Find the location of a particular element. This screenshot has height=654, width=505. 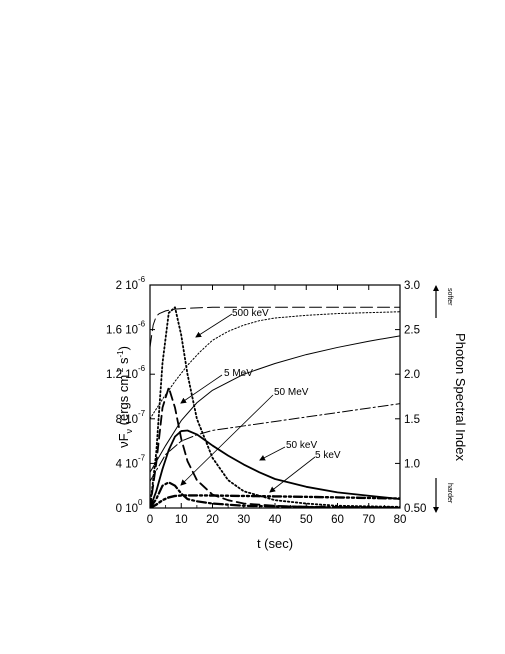

x-tick-label: 70 is located at coordinates (368, 520).